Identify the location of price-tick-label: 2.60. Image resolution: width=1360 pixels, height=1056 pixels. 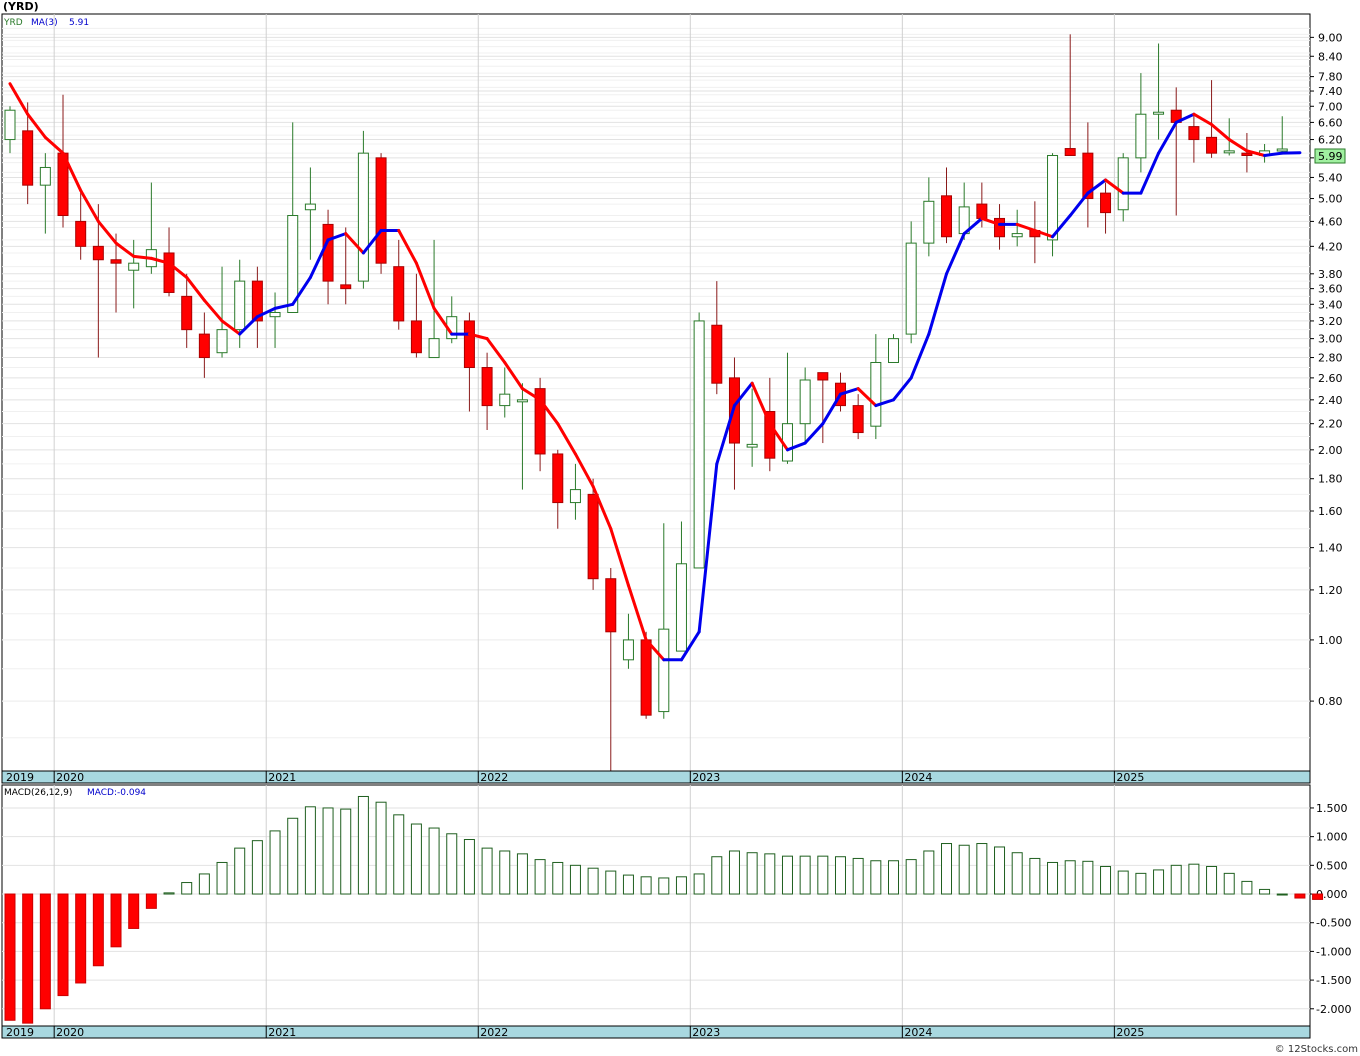
(1330, 378).